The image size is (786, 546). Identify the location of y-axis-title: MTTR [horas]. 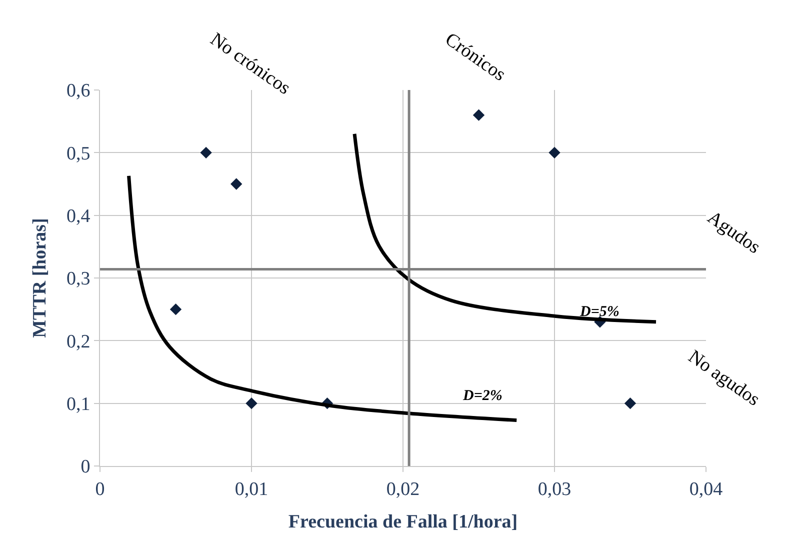
(39, 278).